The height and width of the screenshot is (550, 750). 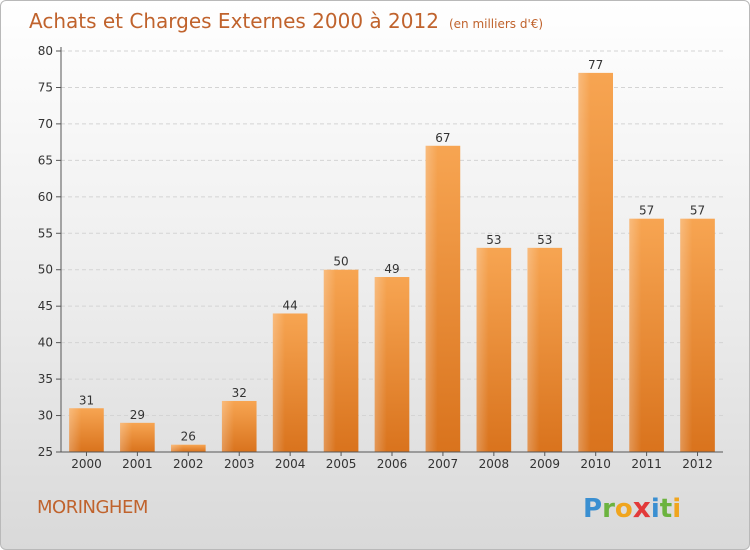 What do you see at coordinates (45, 270) in the screenshot?
I see `y-tick-label: 50` at bounding box center [45, 270].